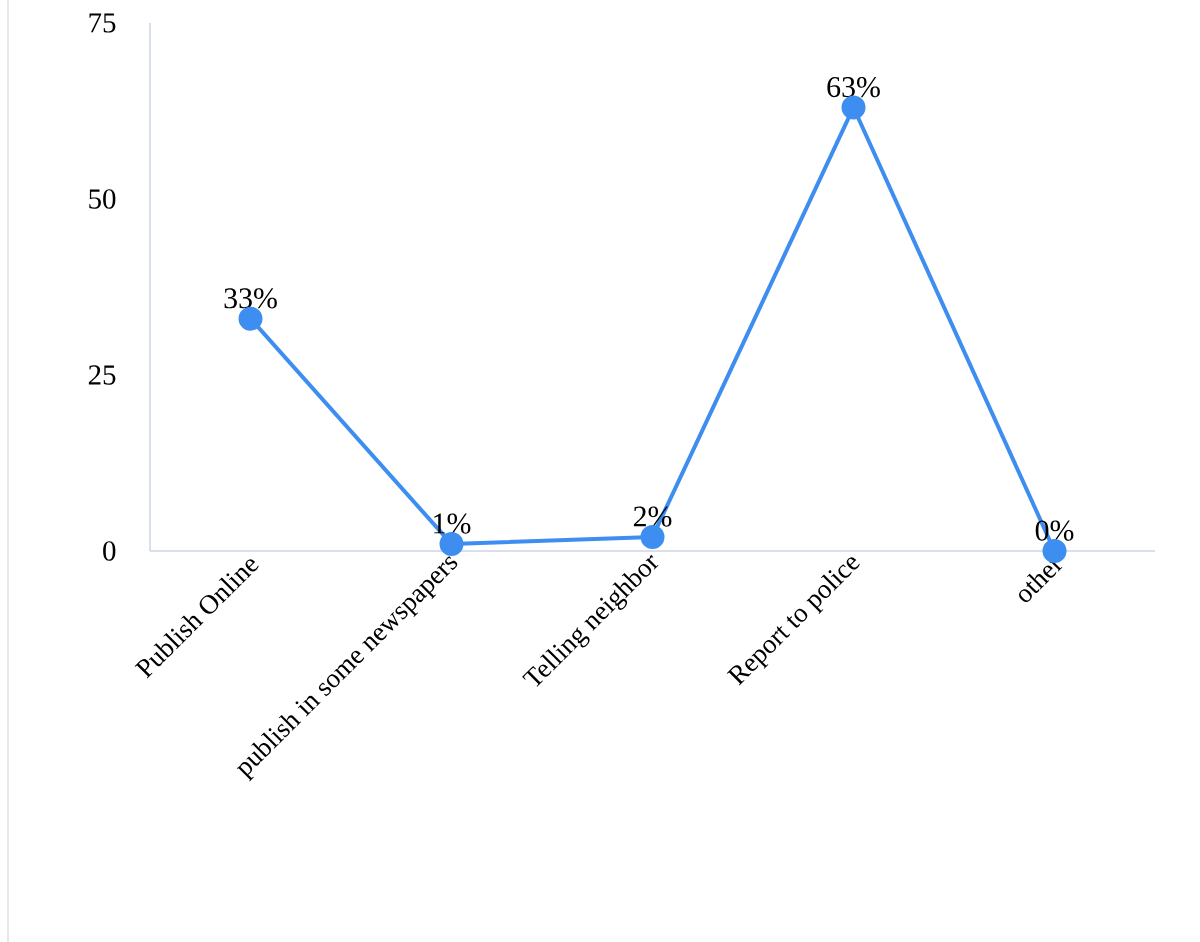  What do you see at coordinates (1041, 579) in the screenshot?
I see `x-tick-label: other` at bounding box center [1041, 579].